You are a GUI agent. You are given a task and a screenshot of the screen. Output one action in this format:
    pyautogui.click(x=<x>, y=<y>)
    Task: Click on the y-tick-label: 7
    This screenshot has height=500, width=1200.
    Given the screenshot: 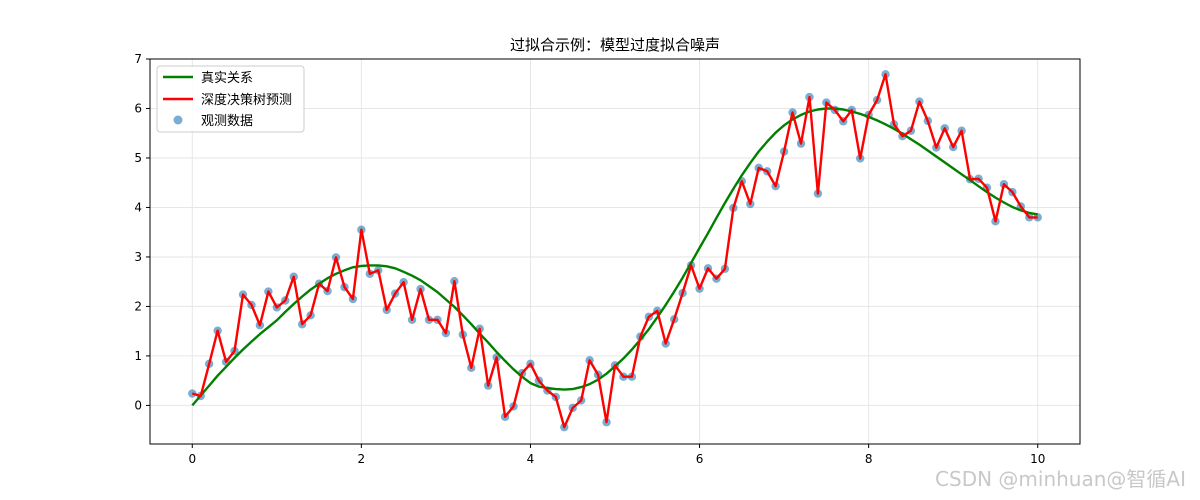 What is the action you would take?
    pyautogui.click(x=138, y=59)
    